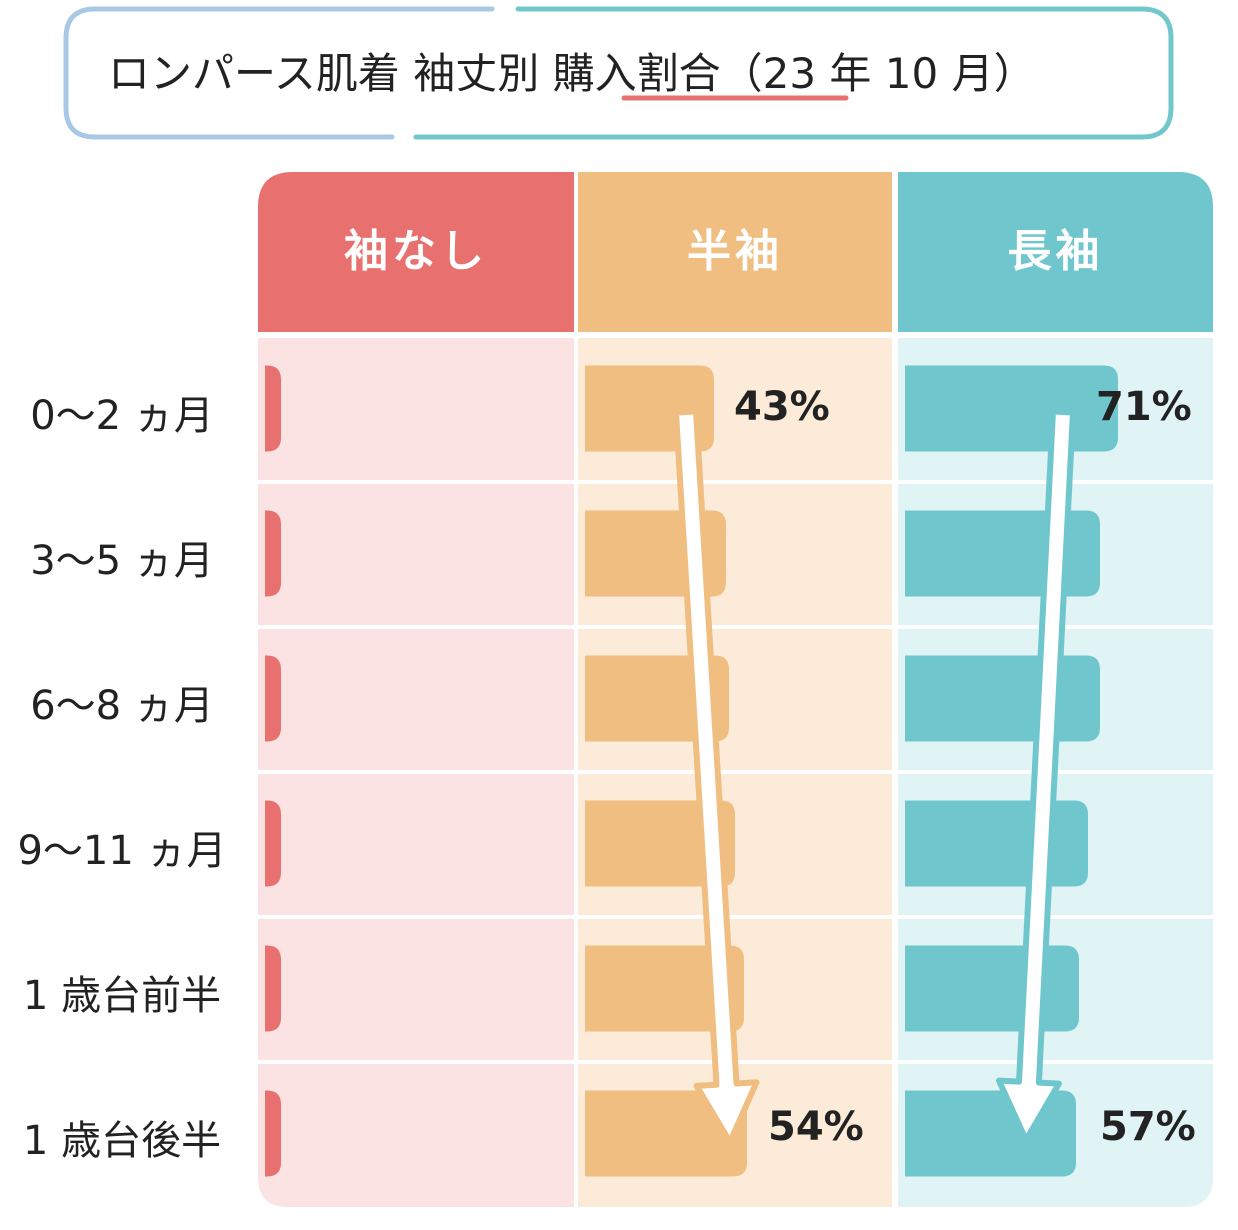 This screenshot has height=1230, width=1238. I want to click on header-long-sleeve: 長袖, so click(1055, 251).